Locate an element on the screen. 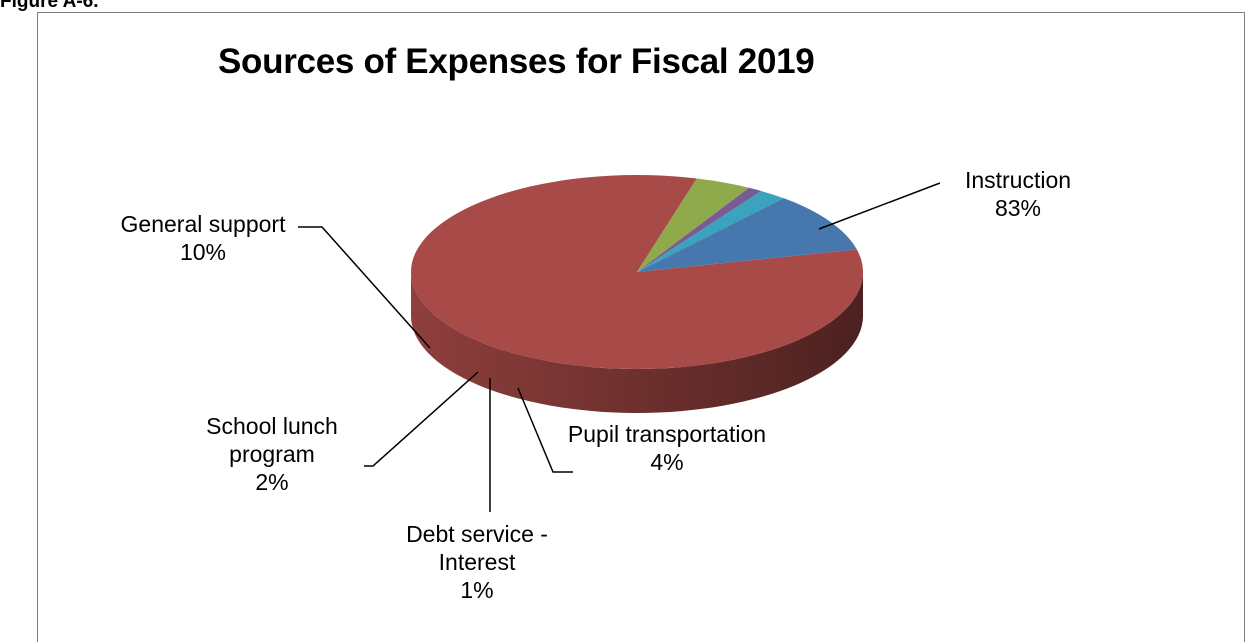 Image resolution: width=1247 pixels, height=642 pixels. chart-title: Sources of Expenses for Fiscal 2019 is located at coordinates (516, 61).